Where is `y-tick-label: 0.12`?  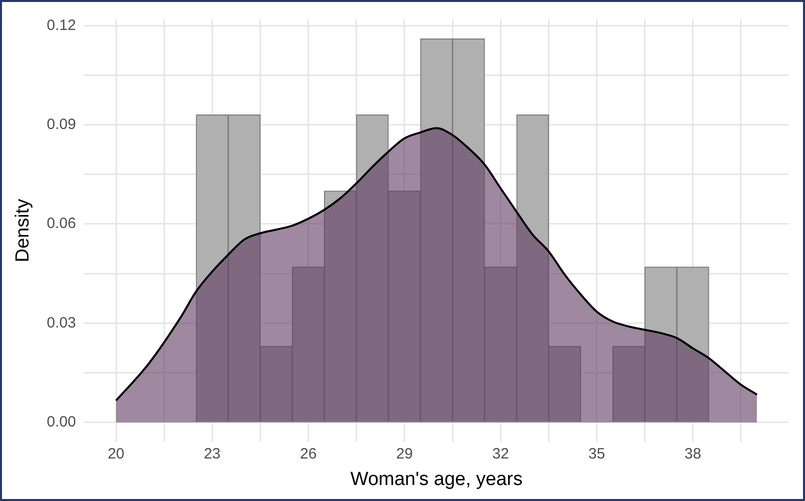 y-tick-label: 0.12 is located at coordinates (61, 25).